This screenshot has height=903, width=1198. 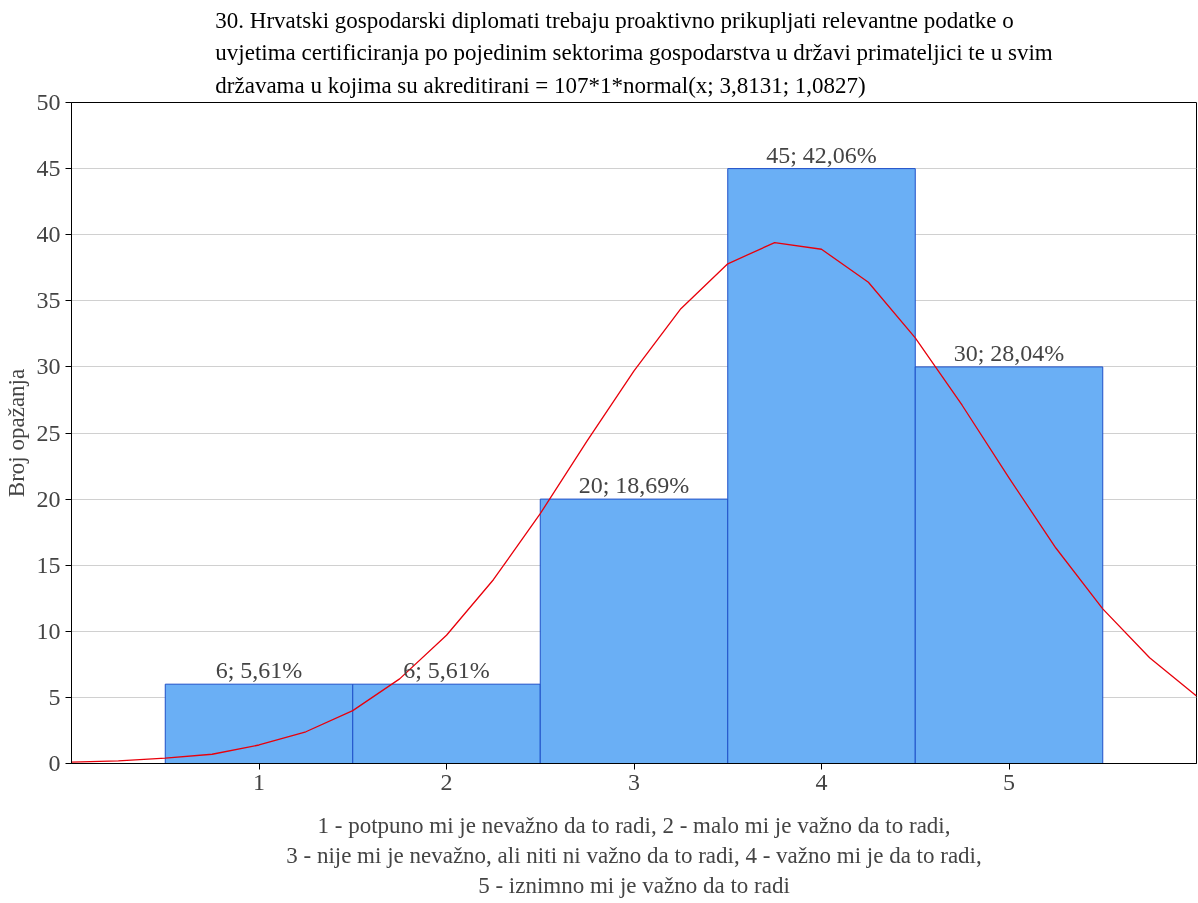 What do you see at coordinates (54, 696) in the screenshot?
I see `y-tick-label: 5` at bounding box center [54, 696].